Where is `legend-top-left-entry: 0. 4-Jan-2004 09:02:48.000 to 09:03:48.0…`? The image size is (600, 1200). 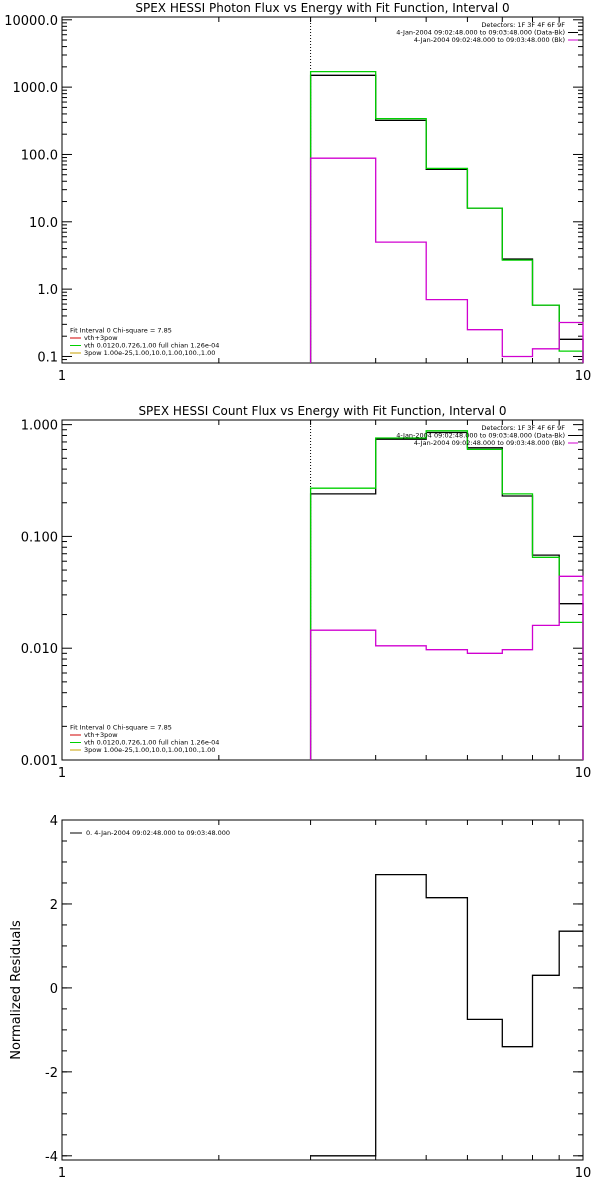 legend-top-left-entry: 0. 4-Jan-2004 09:02:48.000 to 09:03:48.0… is located at coordinates (158, 833).